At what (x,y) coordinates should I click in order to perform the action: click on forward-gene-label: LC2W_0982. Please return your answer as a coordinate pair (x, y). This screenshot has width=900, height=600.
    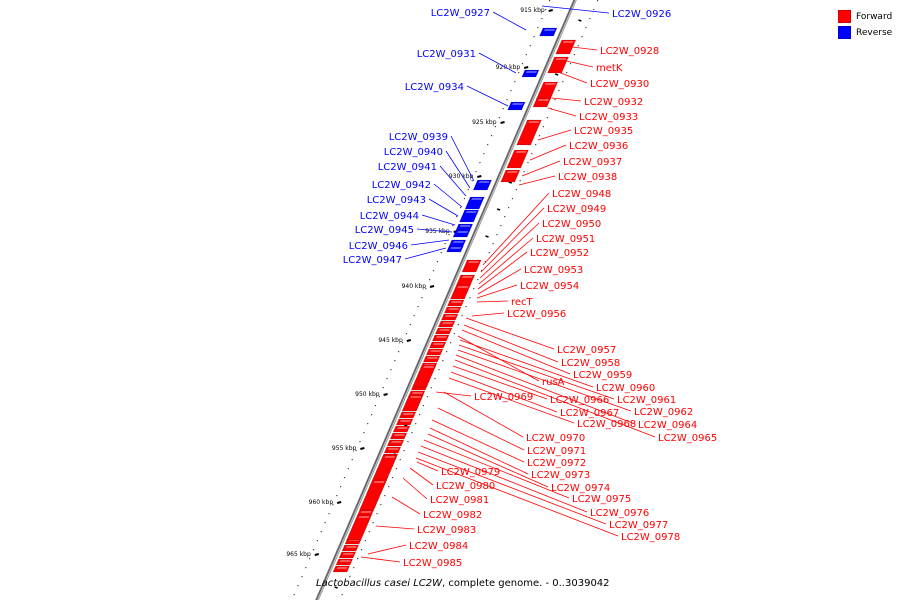
    Looking at the image, I should click on (452, 515).